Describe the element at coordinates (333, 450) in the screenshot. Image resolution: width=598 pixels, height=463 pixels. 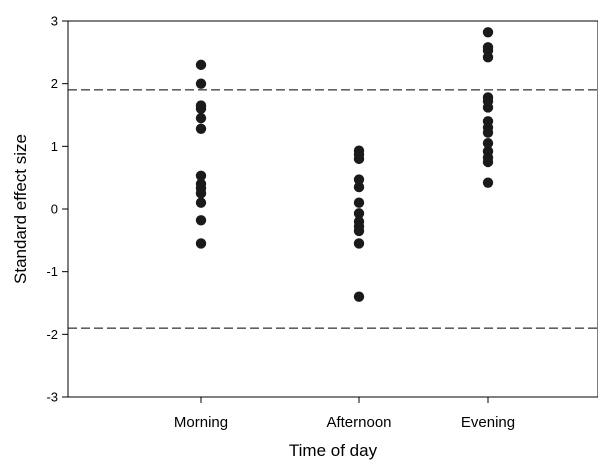
I see `x-axis-title: Time of day` at that location.